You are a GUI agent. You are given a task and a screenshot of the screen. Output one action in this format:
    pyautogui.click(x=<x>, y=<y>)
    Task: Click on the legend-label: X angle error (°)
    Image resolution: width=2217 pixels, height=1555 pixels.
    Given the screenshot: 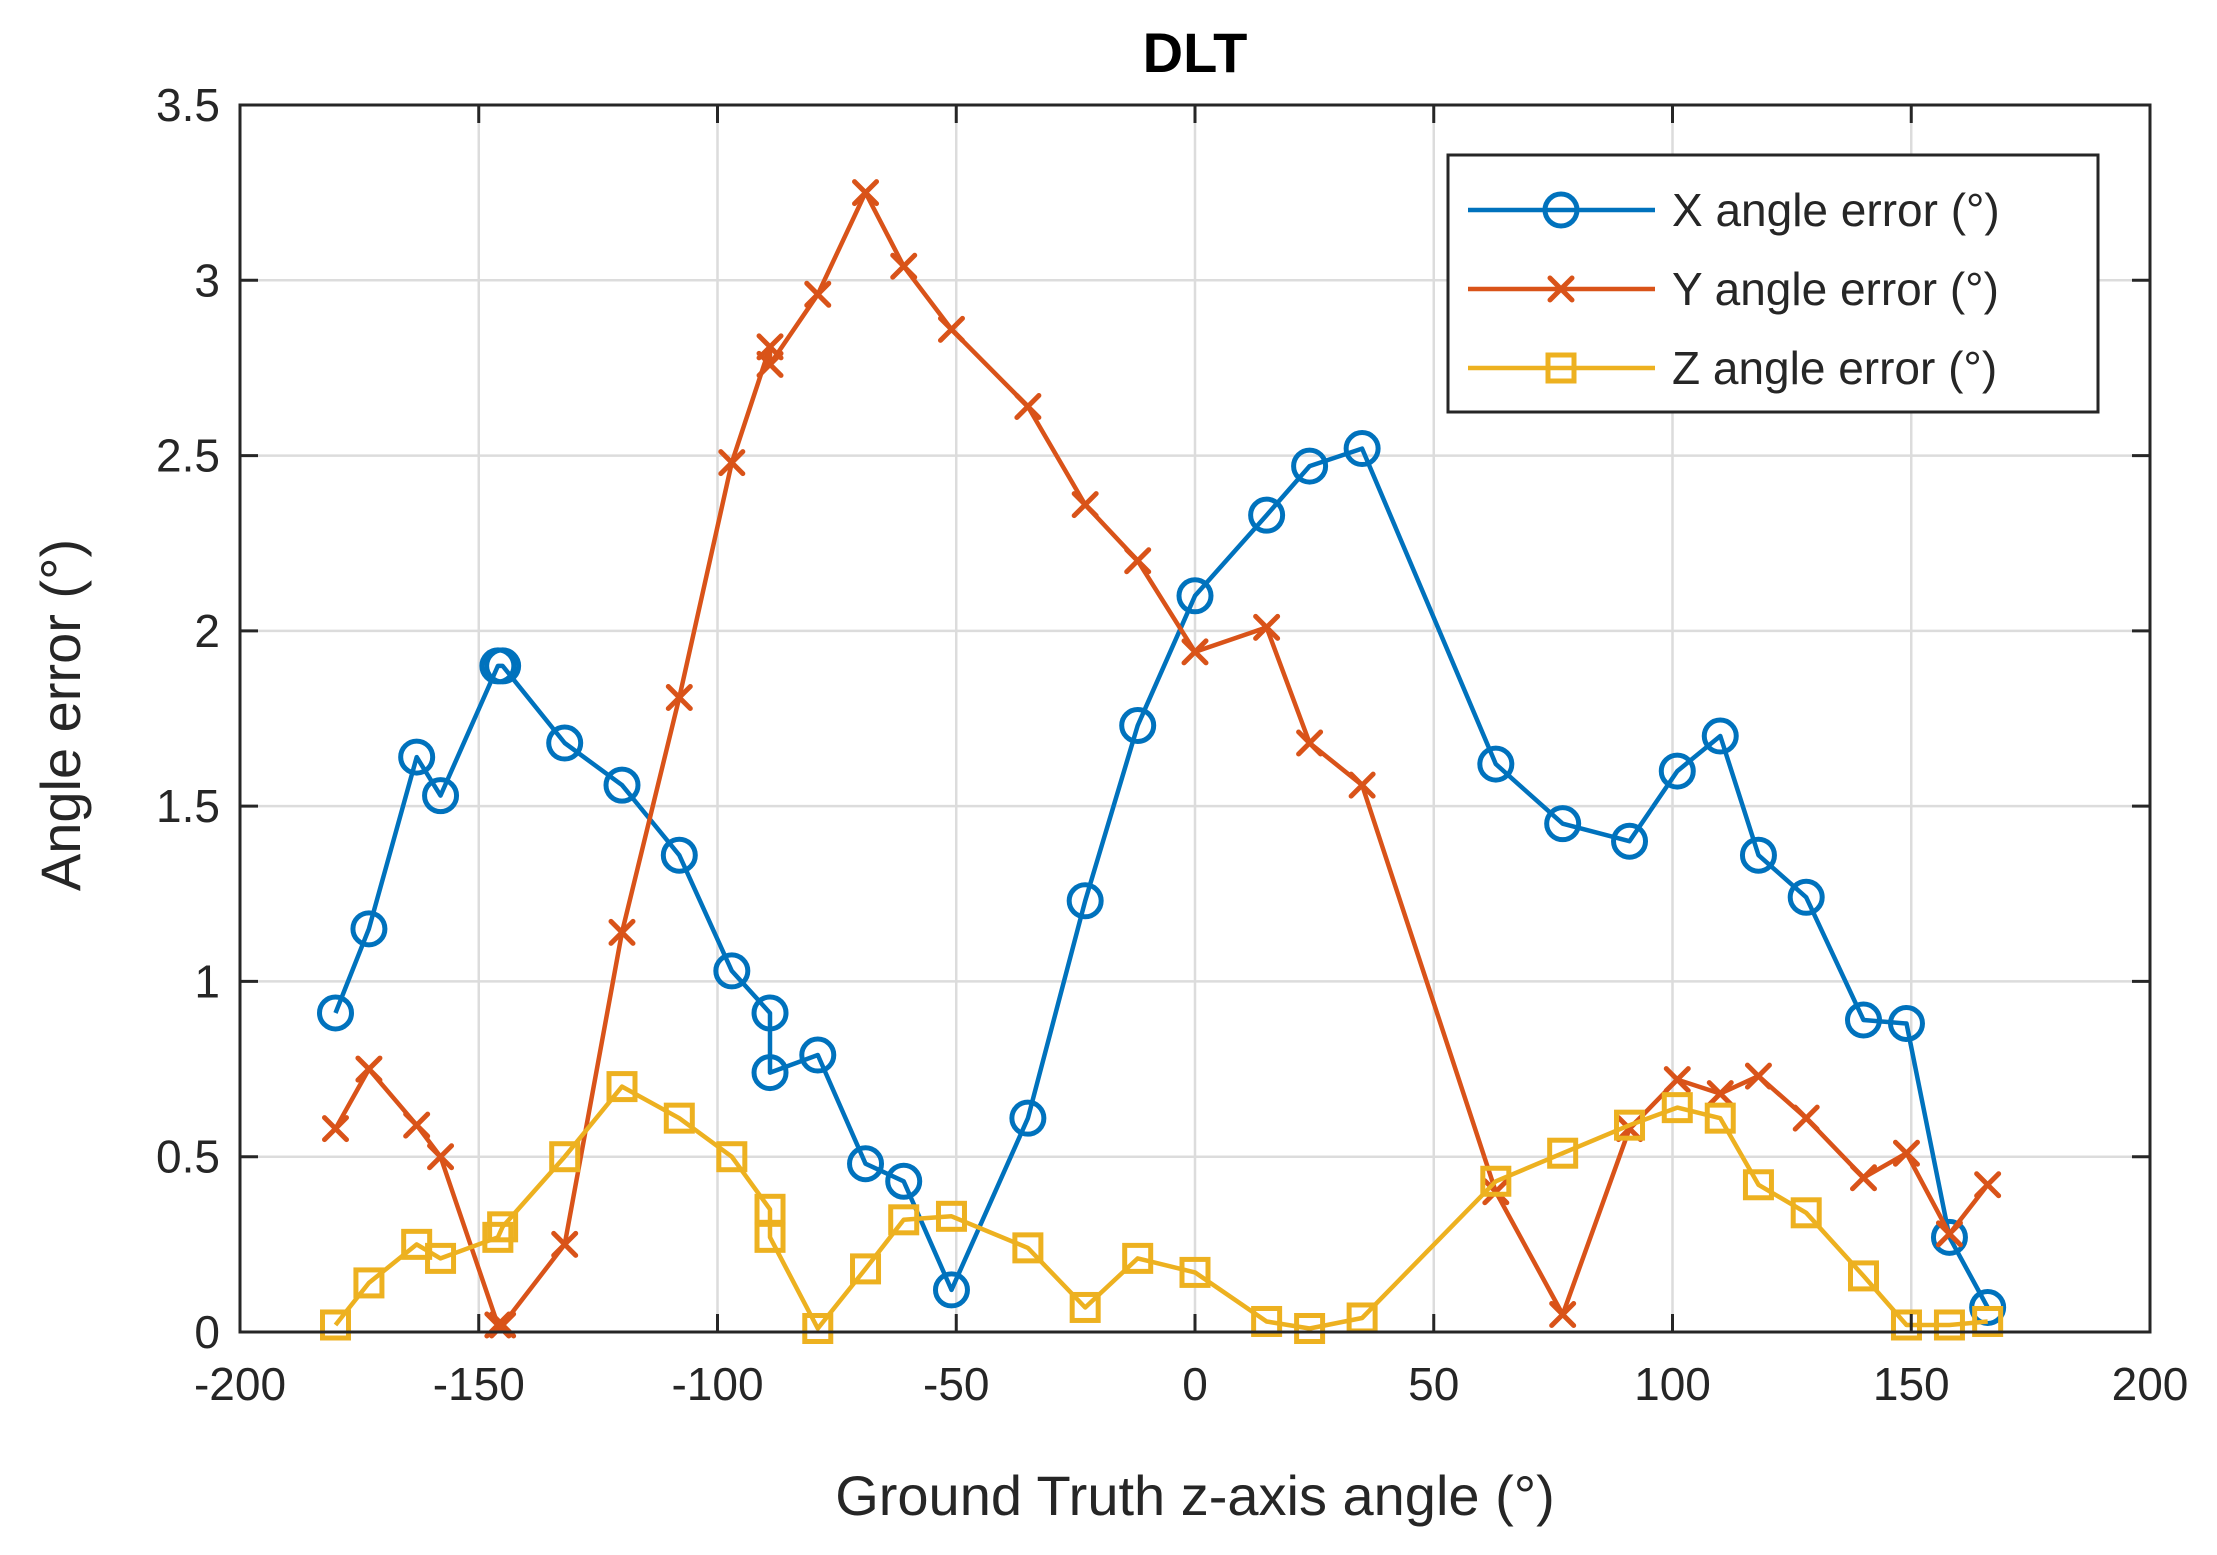 What is the action you would take?
    pyautogui.click(x=1836, y=210)
    